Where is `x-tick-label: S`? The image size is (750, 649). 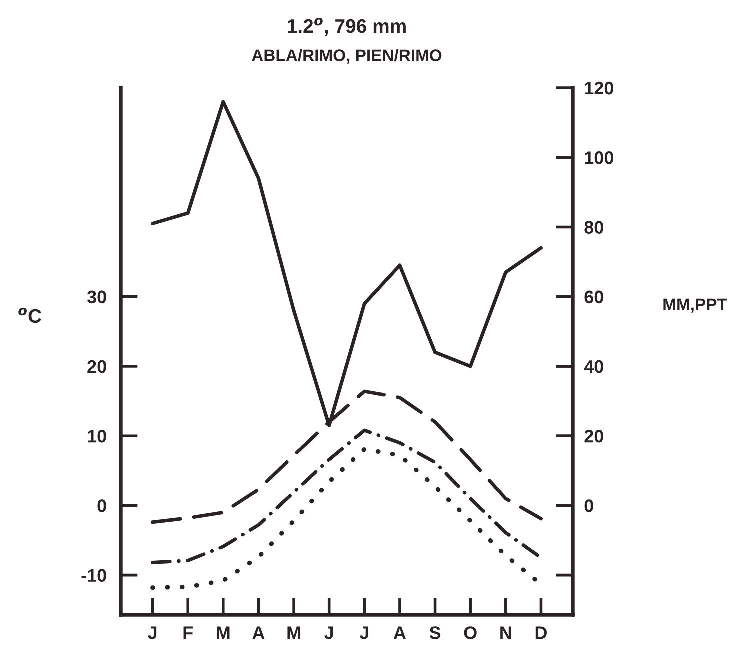 x-tick-label: S is located at coordinates (435, 633).